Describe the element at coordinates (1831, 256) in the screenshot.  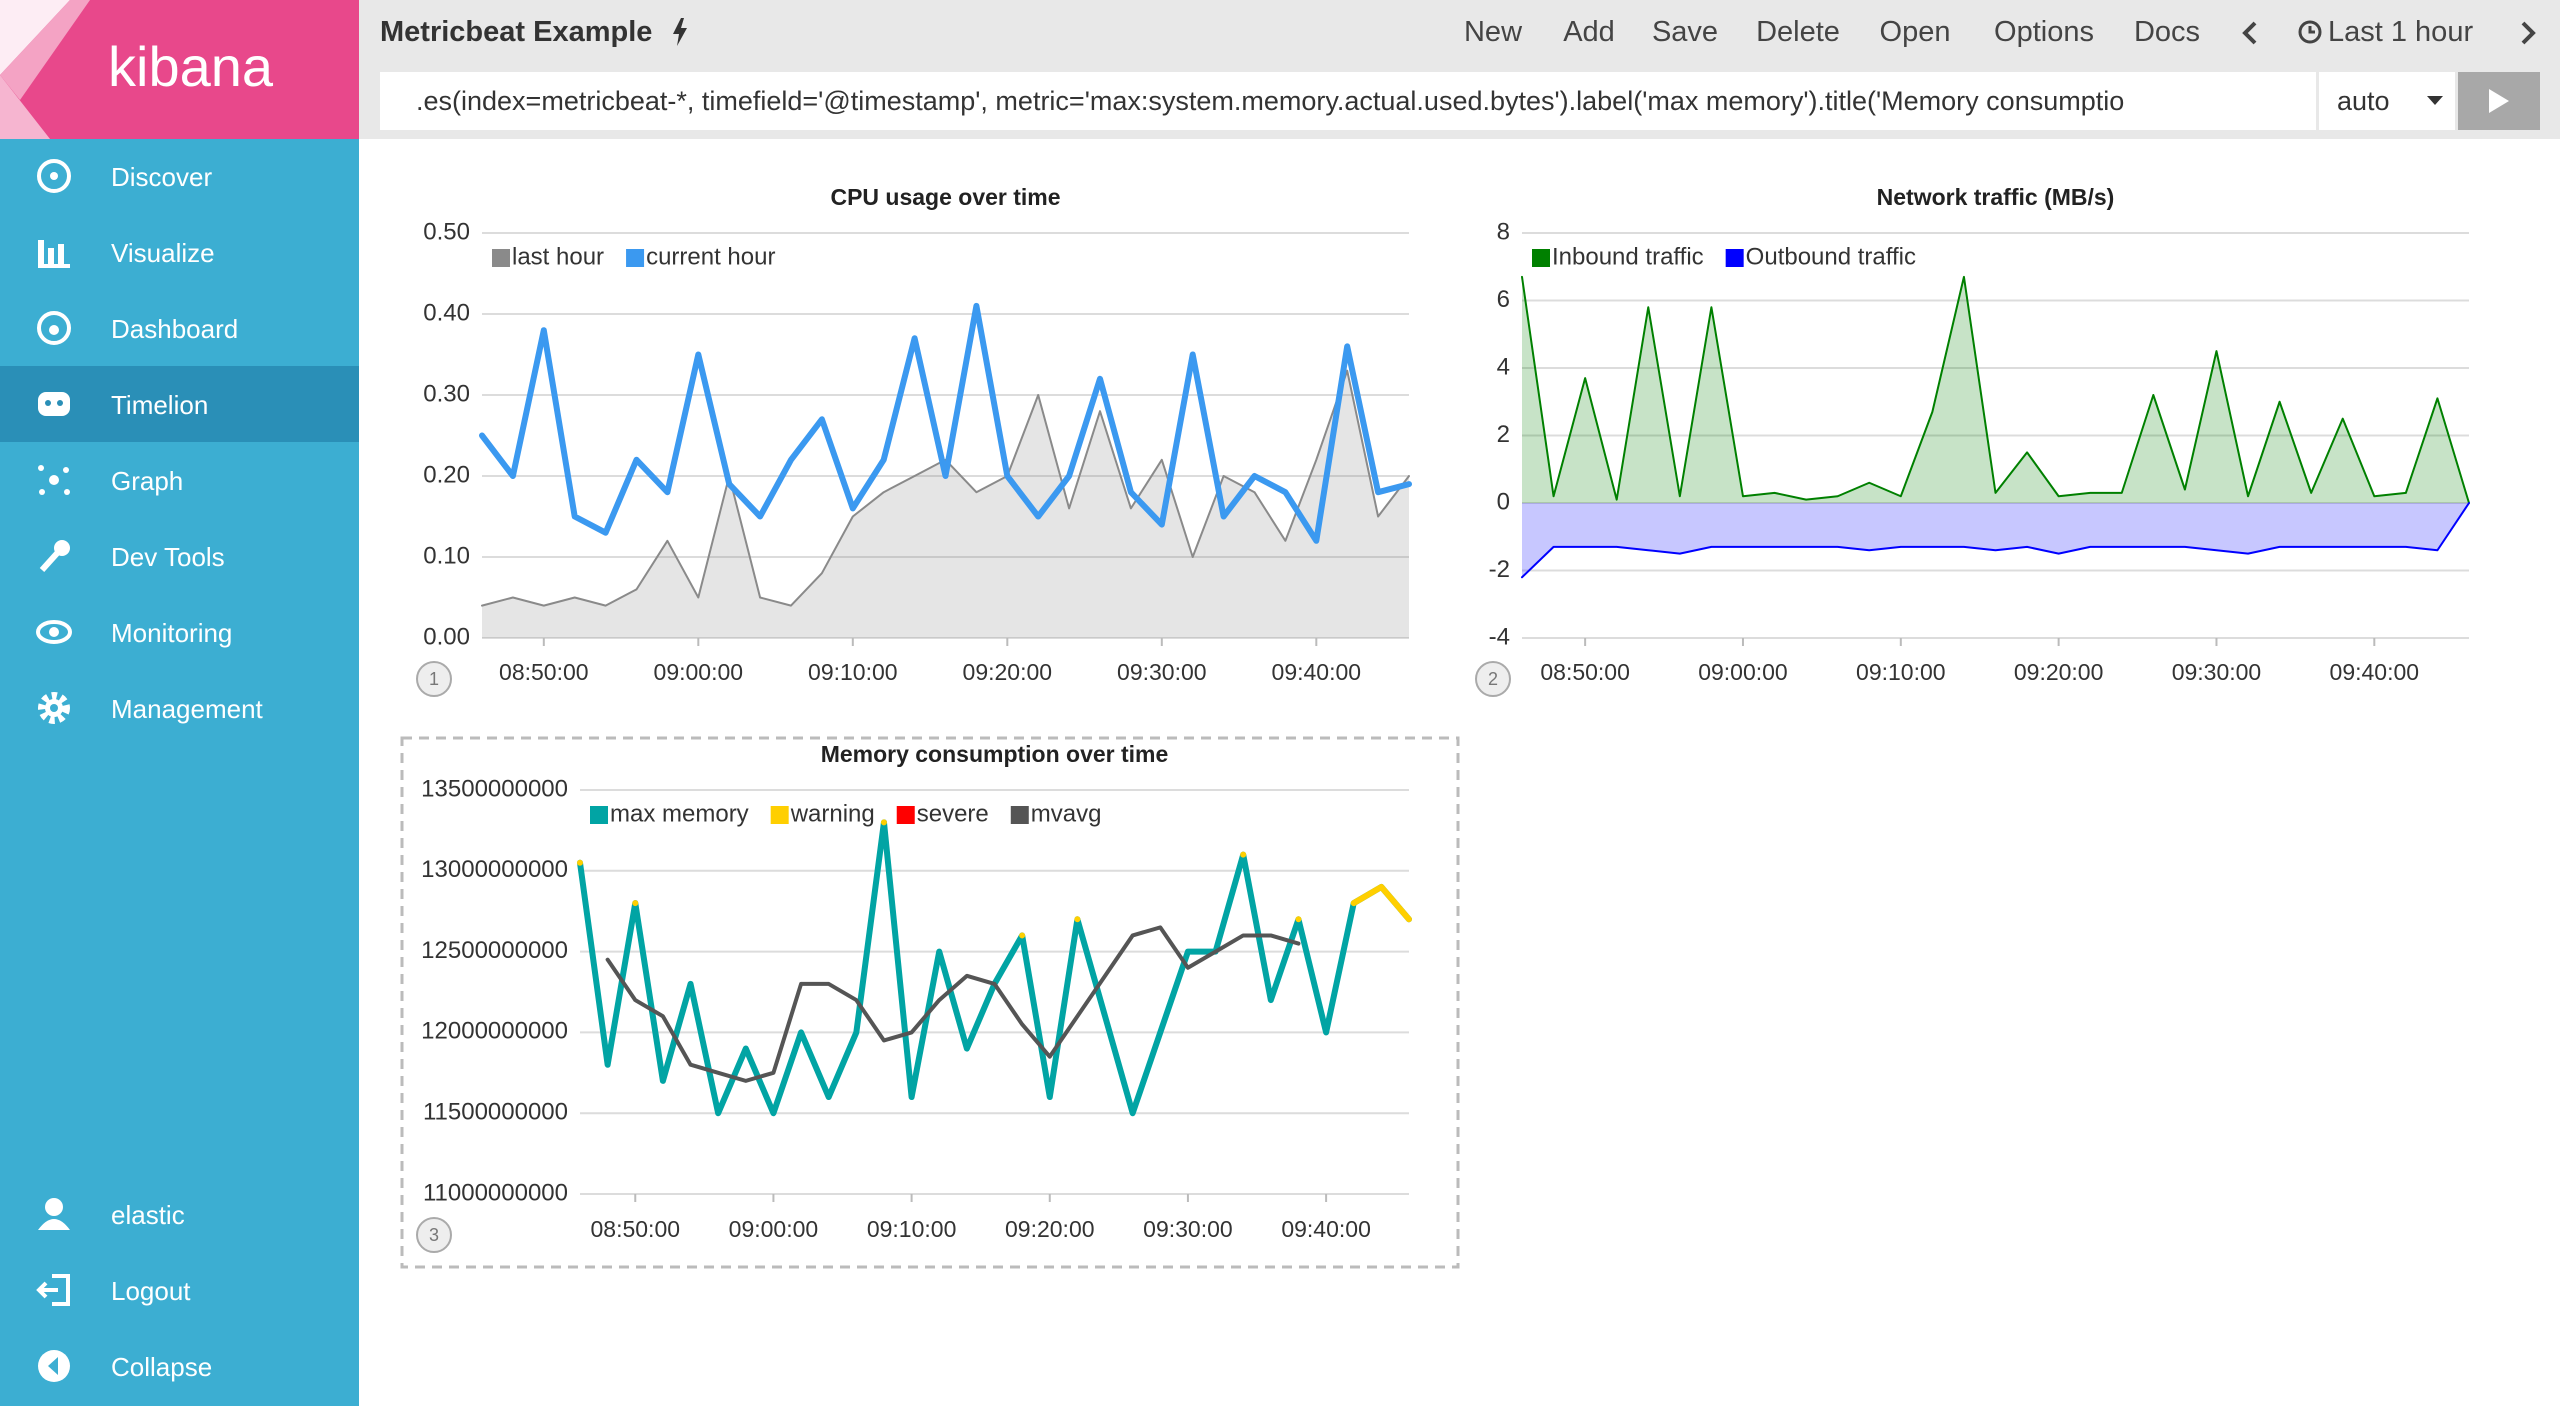
I see `legend-label: Outbound traffic` at that location.